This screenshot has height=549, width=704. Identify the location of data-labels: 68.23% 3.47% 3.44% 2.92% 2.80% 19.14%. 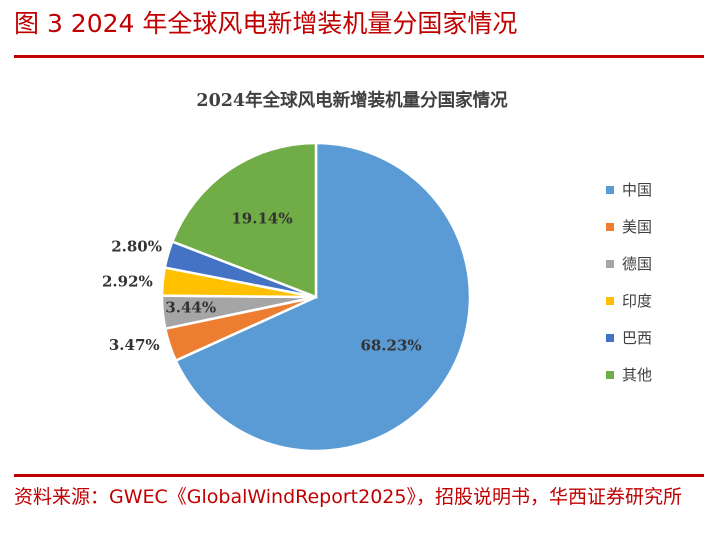
(262, 281).